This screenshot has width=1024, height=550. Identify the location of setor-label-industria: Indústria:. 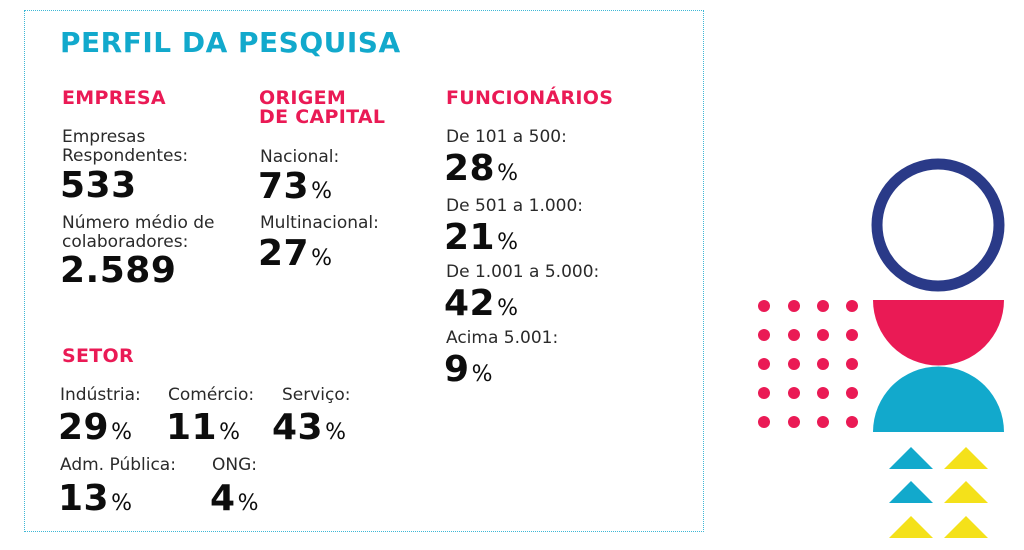
(100, 395).